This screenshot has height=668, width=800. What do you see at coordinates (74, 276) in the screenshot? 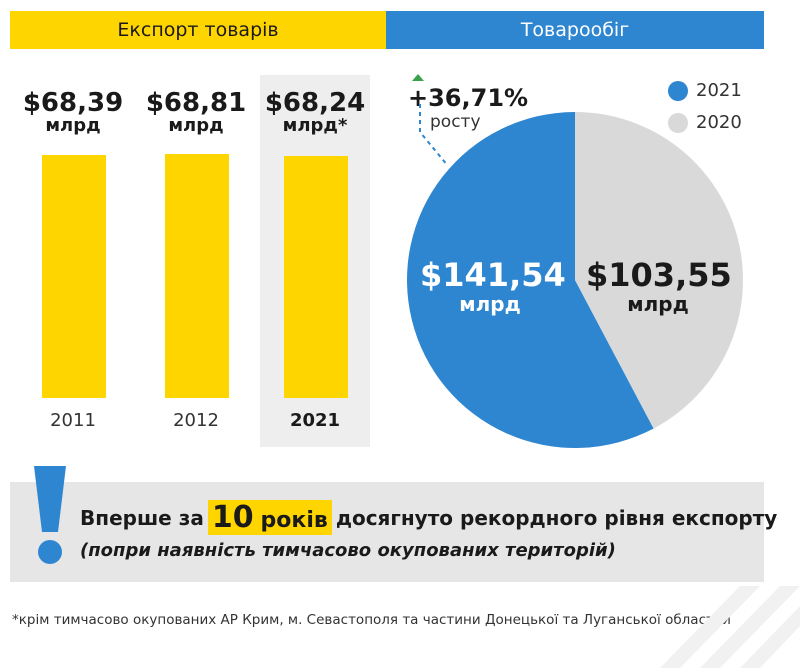
I see `bar-2011` at bounding box center [74, 276].